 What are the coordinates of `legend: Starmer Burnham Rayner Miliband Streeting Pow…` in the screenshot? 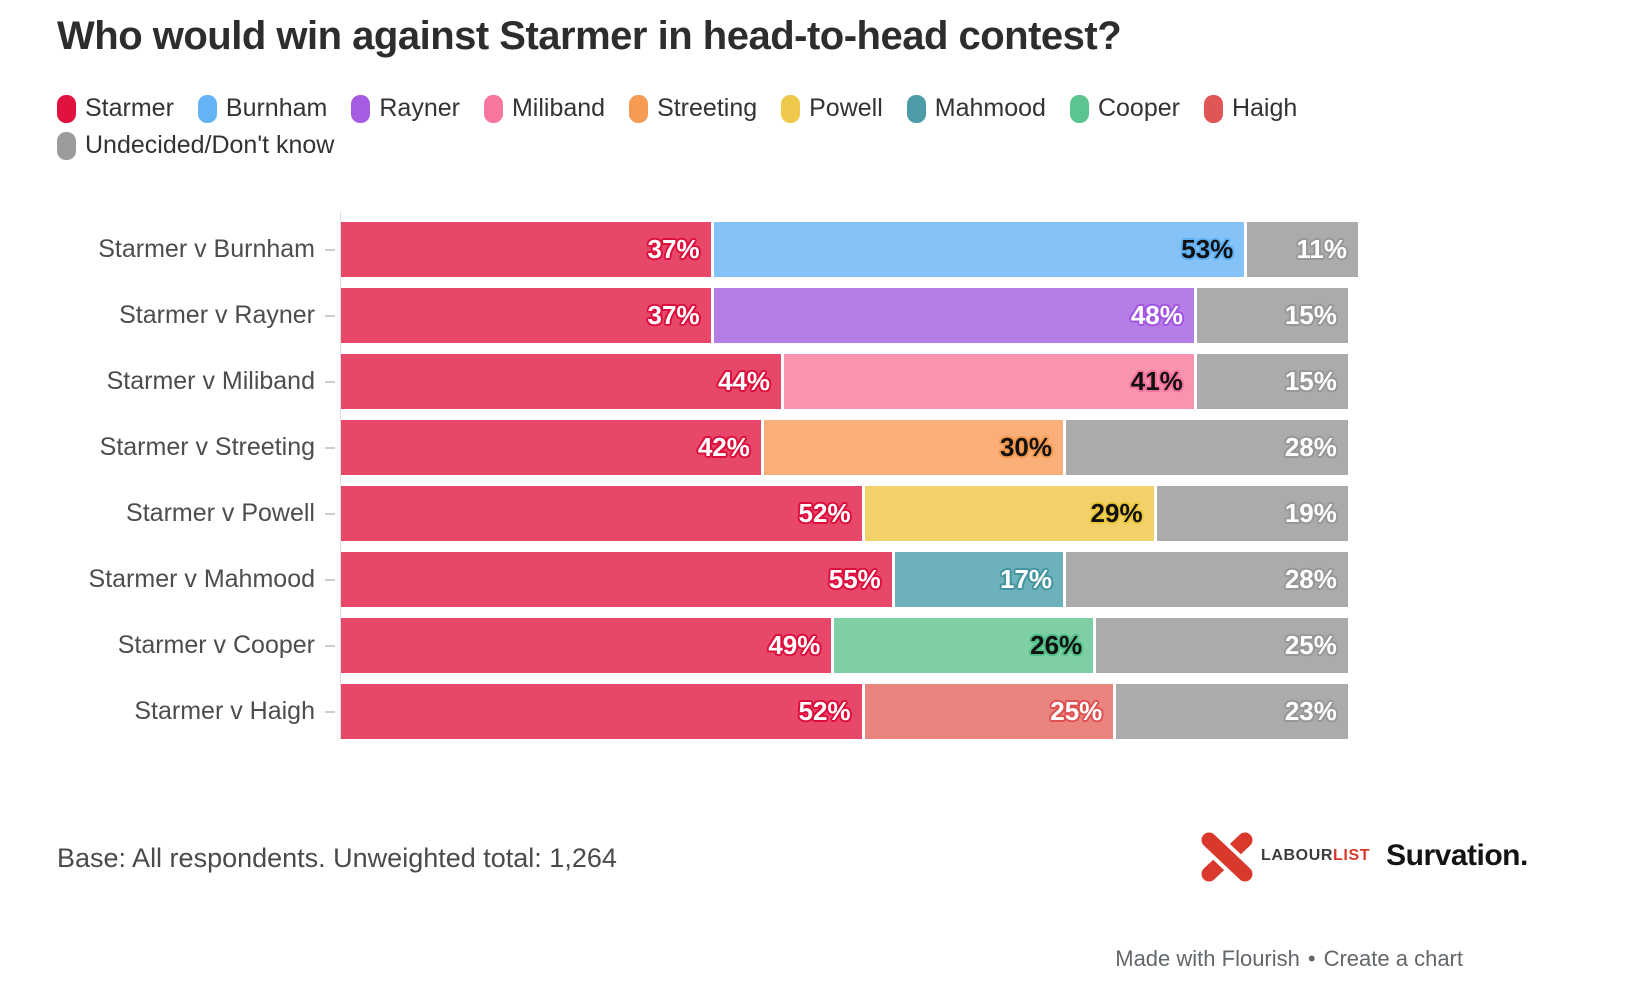 It's located at (797, 127).